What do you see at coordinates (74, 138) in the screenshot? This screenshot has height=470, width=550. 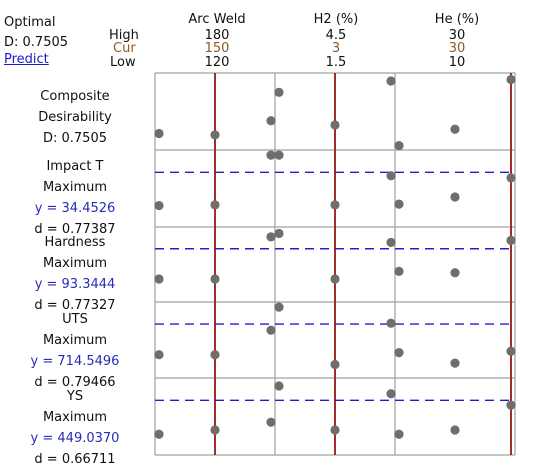 I see `response-value: D: 0.7505` at bounding box center [74, 138].